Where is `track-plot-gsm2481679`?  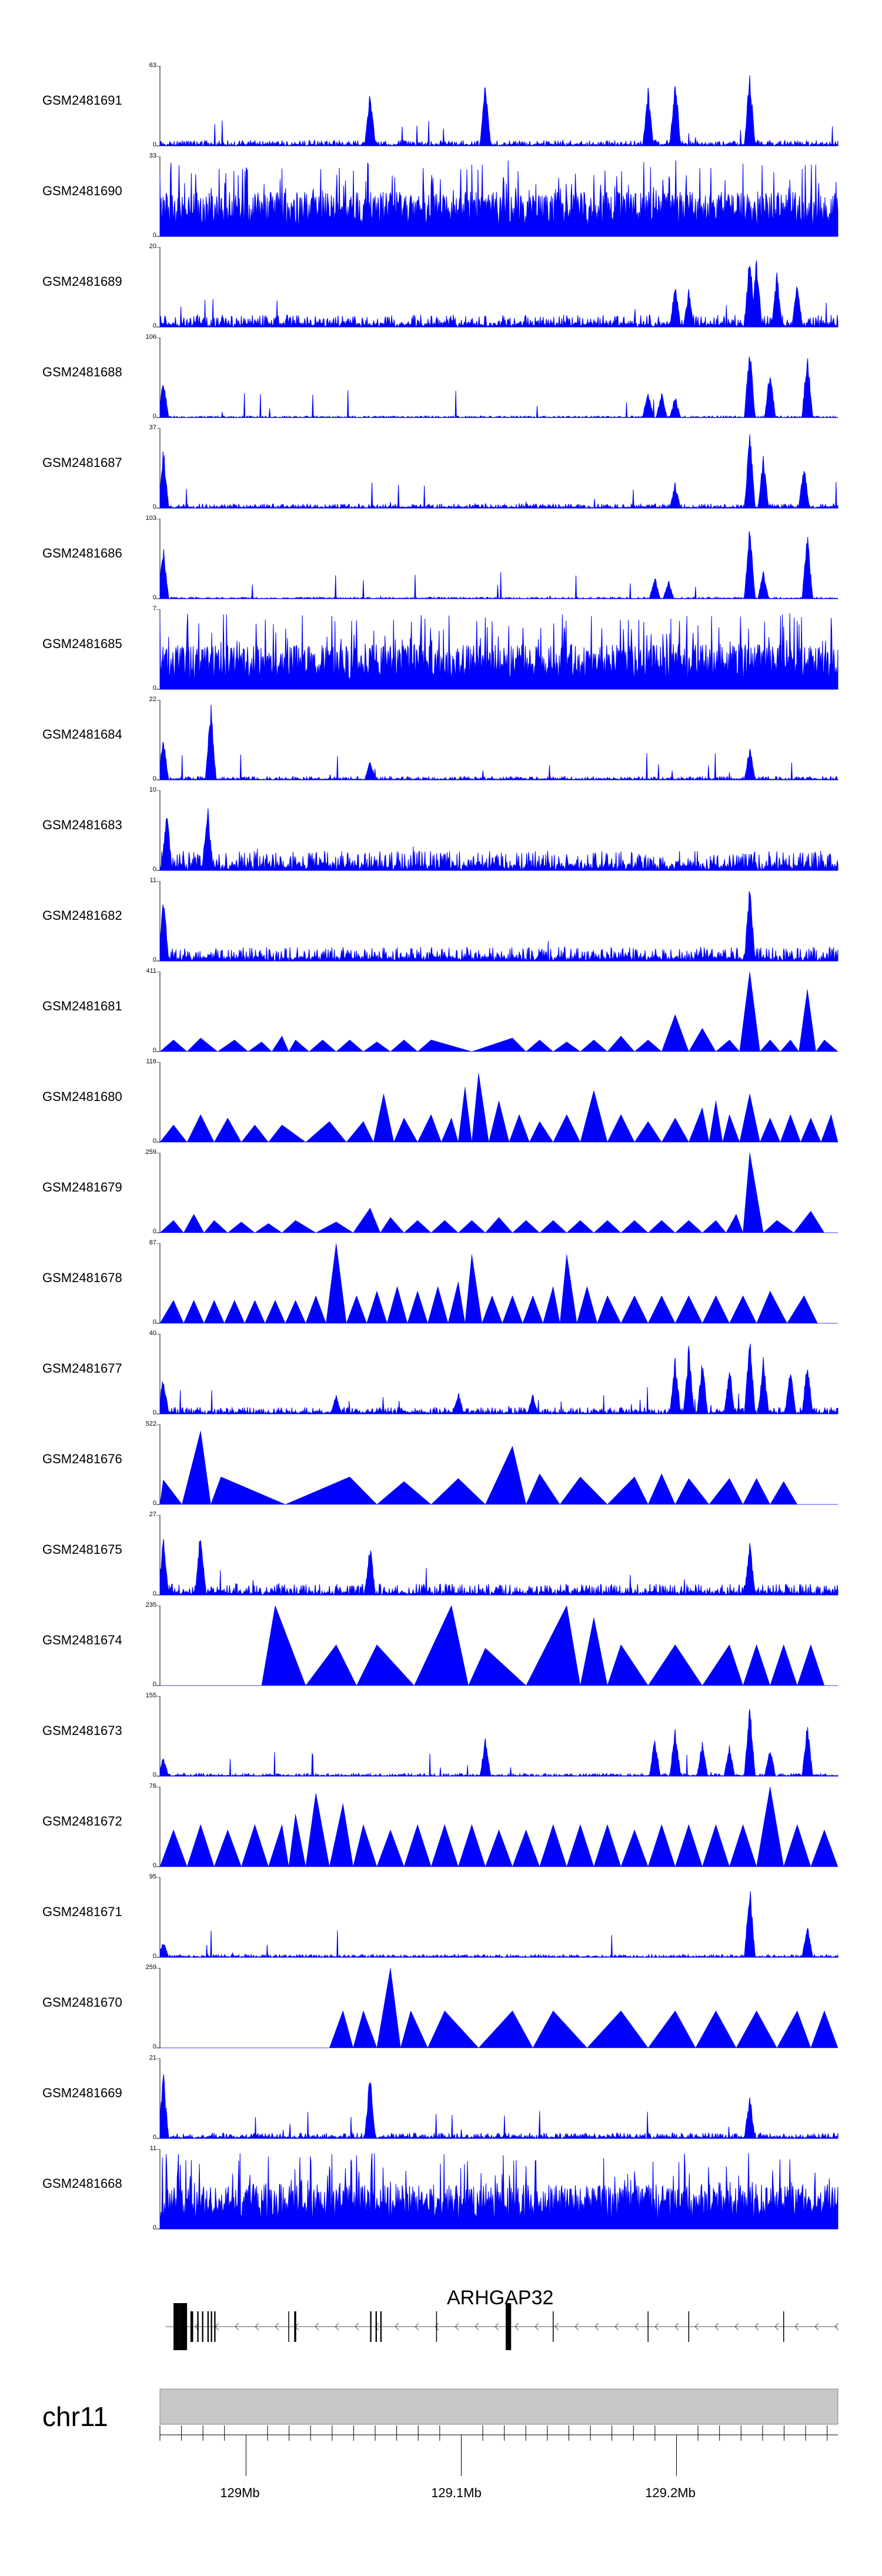 track-plot-gsm2481679 is located at coordinates (497, 1193).